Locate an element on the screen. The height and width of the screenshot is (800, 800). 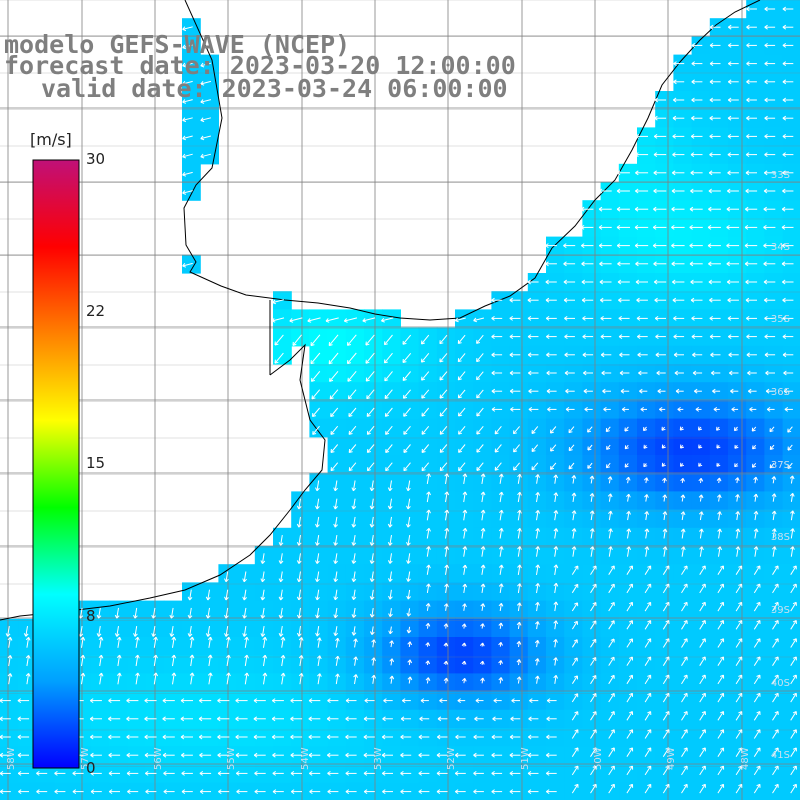
colorbar-unit: [m/s] is located at coordinates (51, 139).